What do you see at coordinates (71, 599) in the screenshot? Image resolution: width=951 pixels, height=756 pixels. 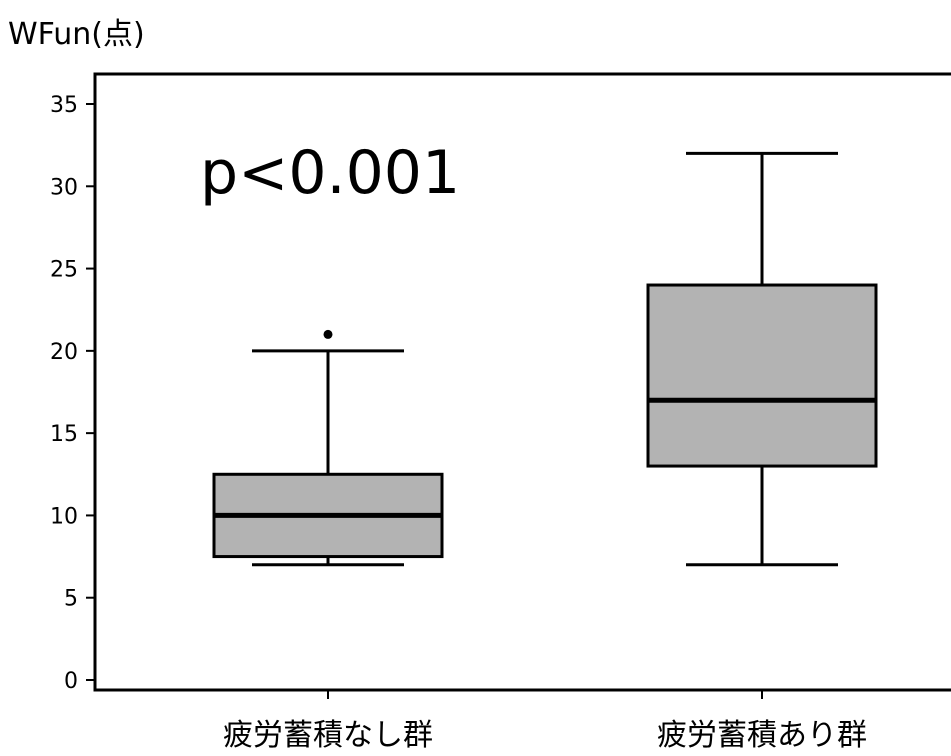 I see `y-tick-label: 5` at bounding box center [71, 599].